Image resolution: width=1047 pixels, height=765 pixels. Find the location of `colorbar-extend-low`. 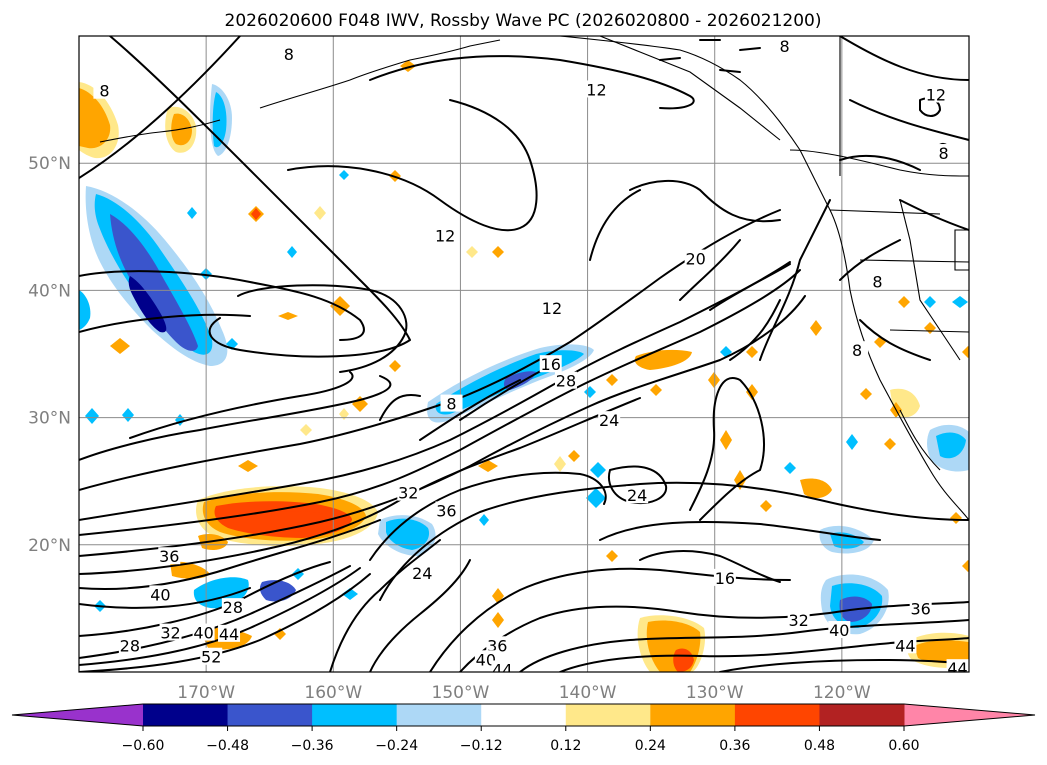

colorbar-extend-low is located at coordinates (77, 715).